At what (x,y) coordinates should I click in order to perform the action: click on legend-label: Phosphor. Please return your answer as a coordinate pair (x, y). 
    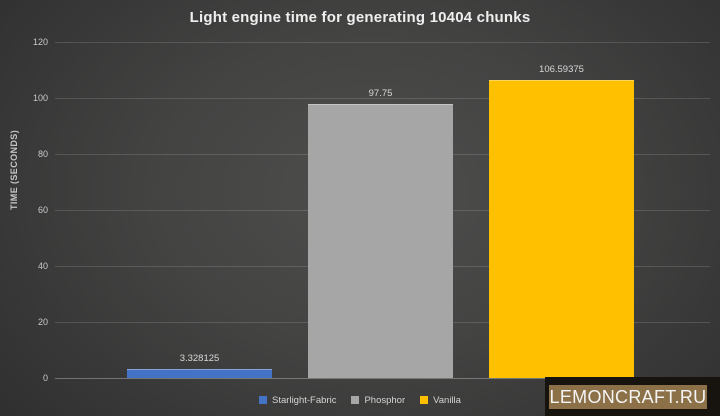
    Looking at the image, I should click on (385, 400).